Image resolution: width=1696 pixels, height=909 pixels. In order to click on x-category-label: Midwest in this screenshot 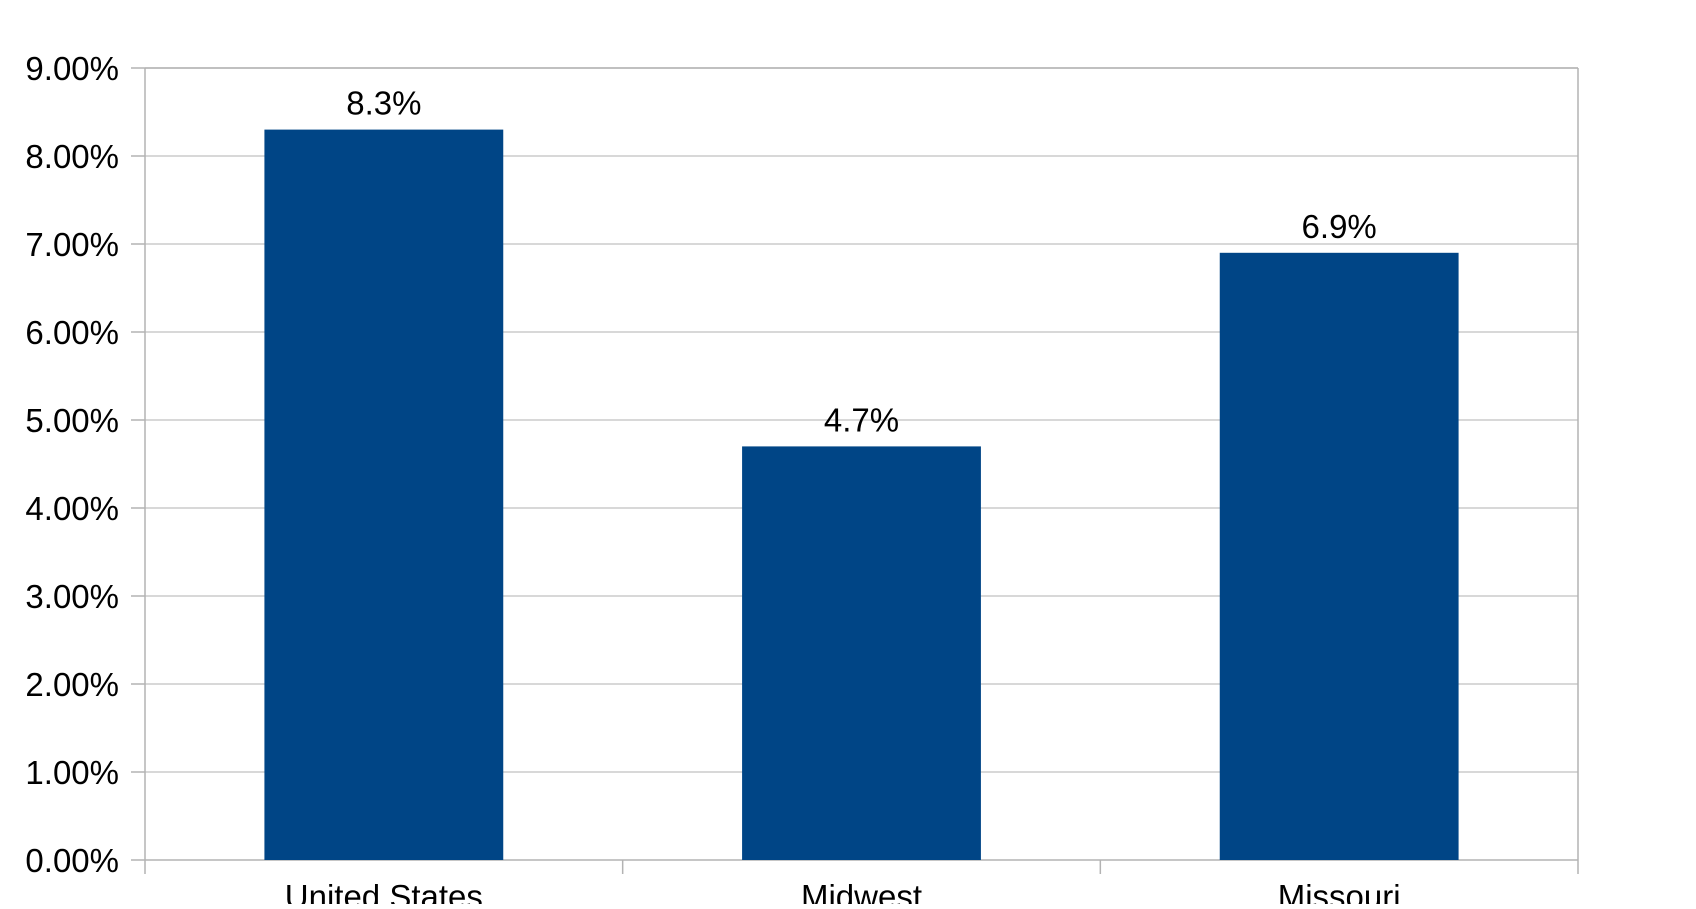, I will do `click(861, 891)`.